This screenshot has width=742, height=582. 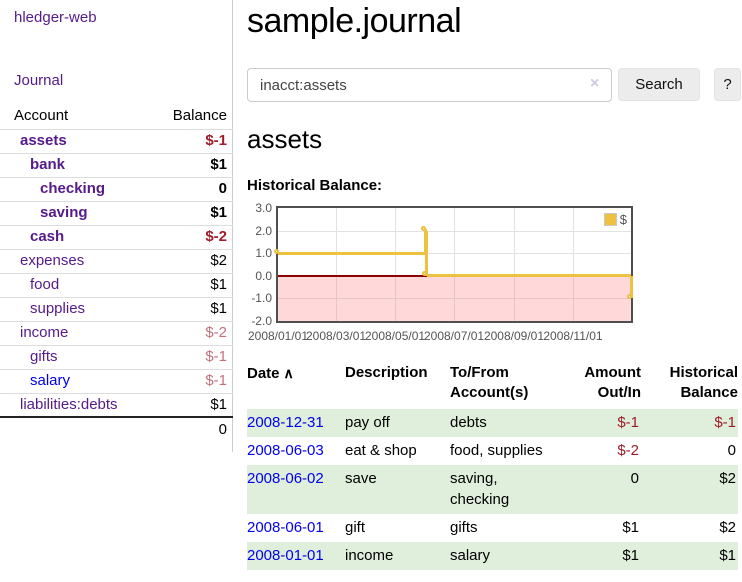 What do you see at coordinates (52, 260) in the screenshot?
I see `sidebar-account-link: expenses` at bounding box center [52, 260].